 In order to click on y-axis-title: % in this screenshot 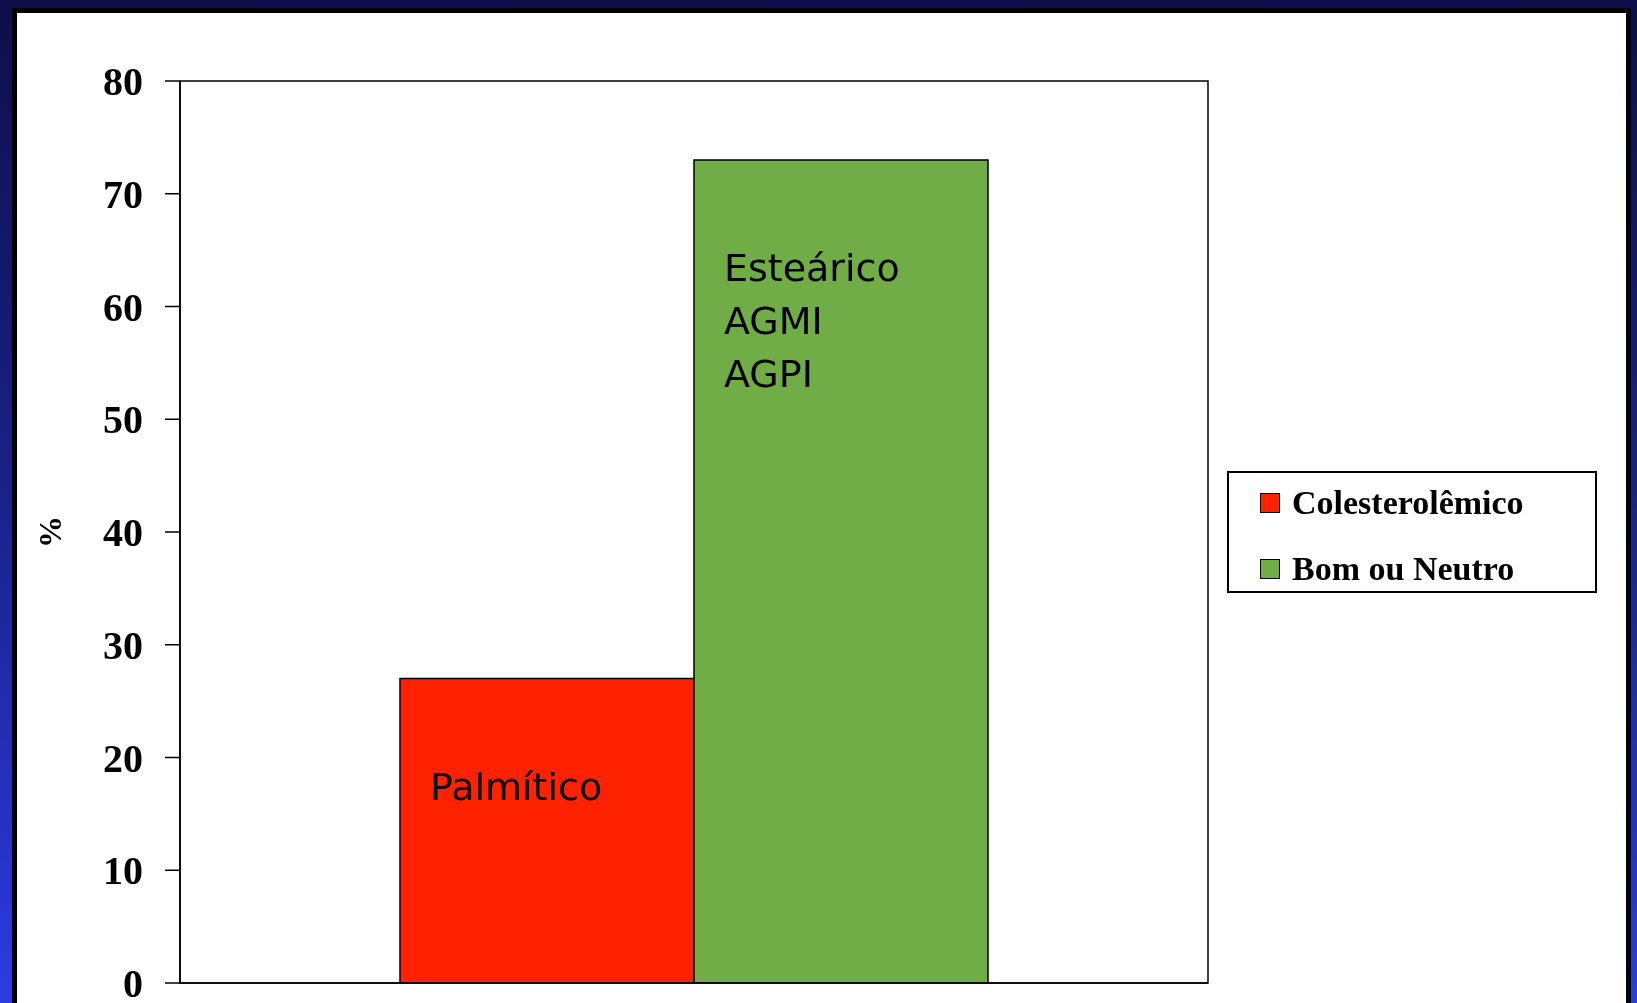, I will do `click(50, 532)`.